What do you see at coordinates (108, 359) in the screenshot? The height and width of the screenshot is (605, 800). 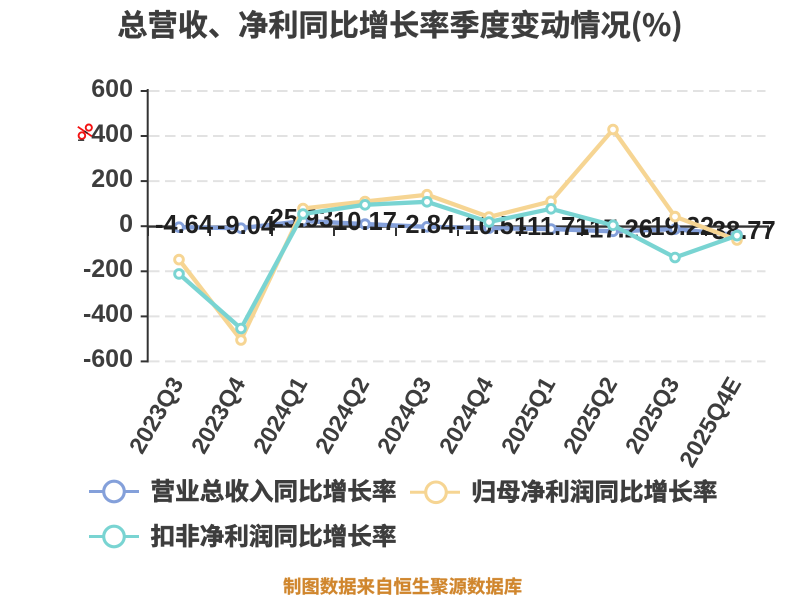 I see `svg-text: -600` at bounding box center [108, 359].